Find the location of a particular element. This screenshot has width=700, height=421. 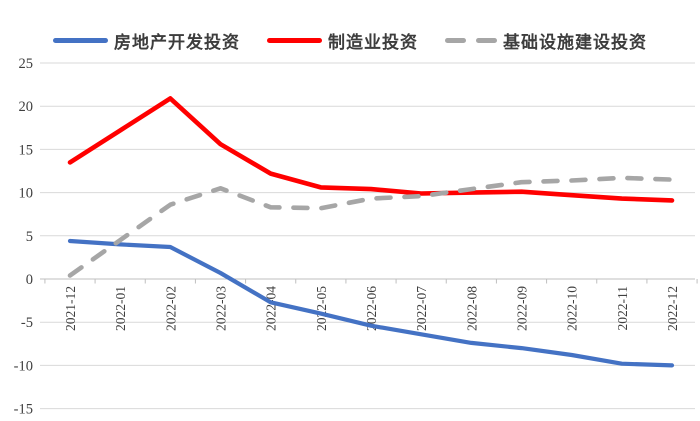

x-tick-label: 2022-12 is located at coordinates (672, 308).